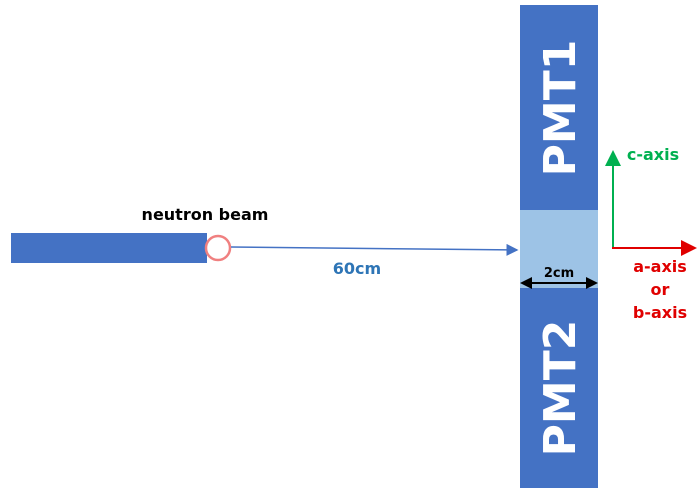 This screenshot has height=488, width=697. Describe the element at coordinates (660, 312) in the screenshot. I see `ab-axis-label: b-axis` at that location.